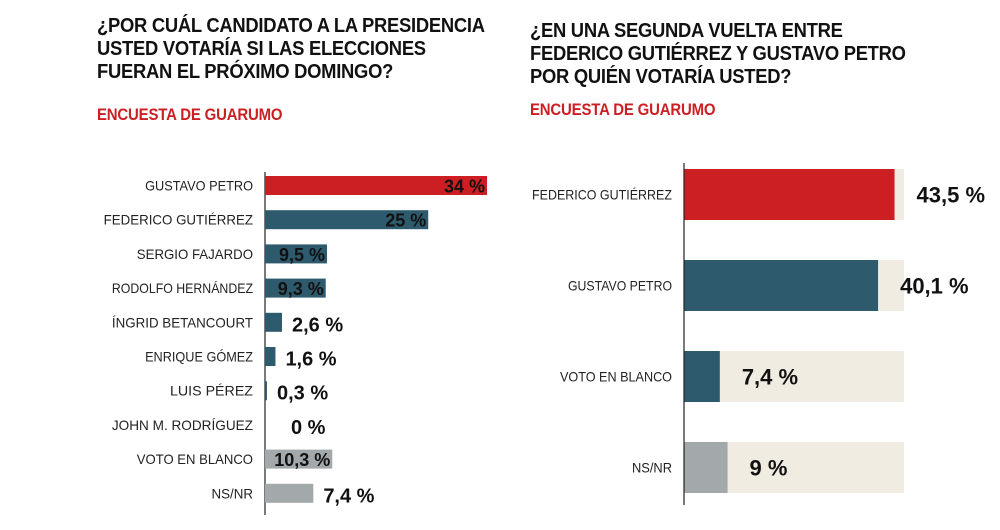  I want to click on chart1-category-label: SERGIO FAJARDO, so click(195, 254).